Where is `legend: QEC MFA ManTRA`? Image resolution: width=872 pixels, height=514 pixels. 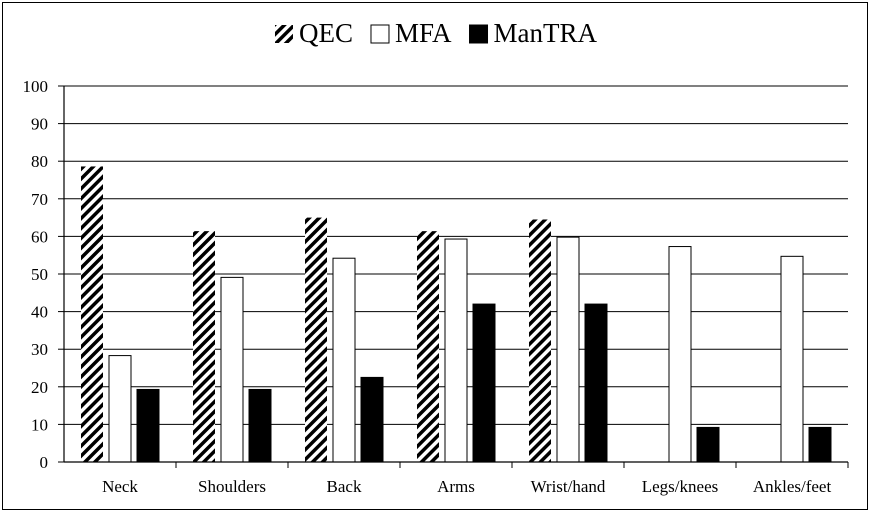 legend: QEC MFA ManTRA is located at coordinates (436, 33).